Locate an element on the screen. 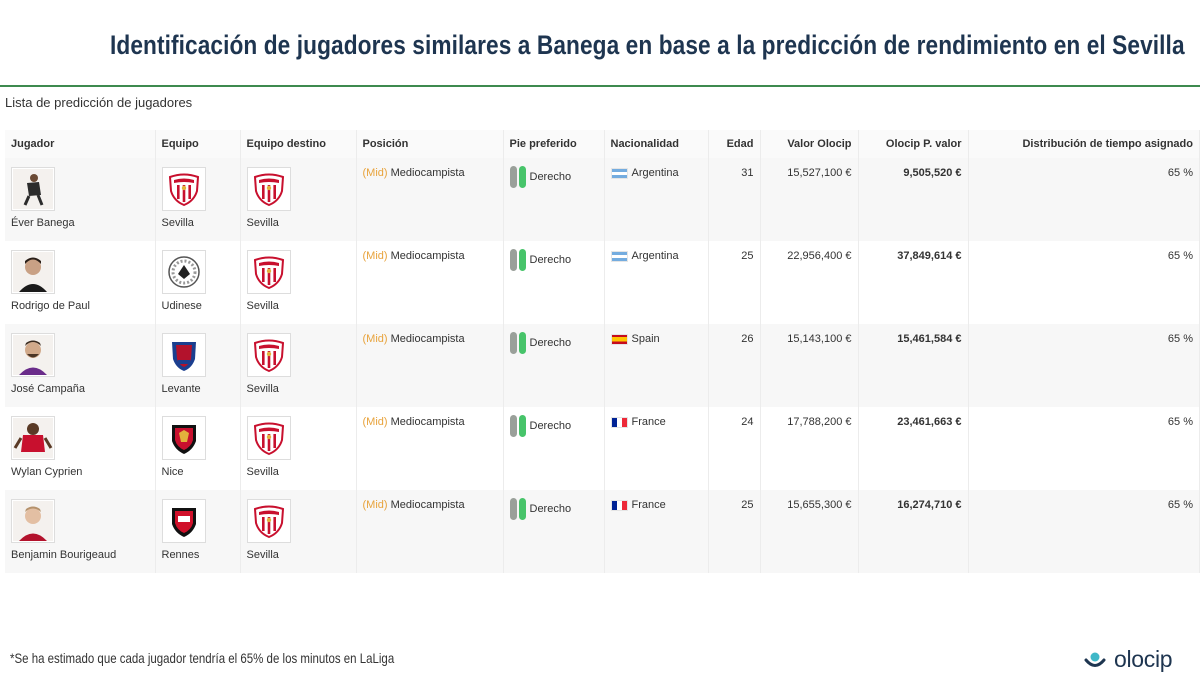 Image resolution: width=1200 pixels, height=675 pixels. col-header-predicted: Olocip P. valor is located at coordinates (913, 144).